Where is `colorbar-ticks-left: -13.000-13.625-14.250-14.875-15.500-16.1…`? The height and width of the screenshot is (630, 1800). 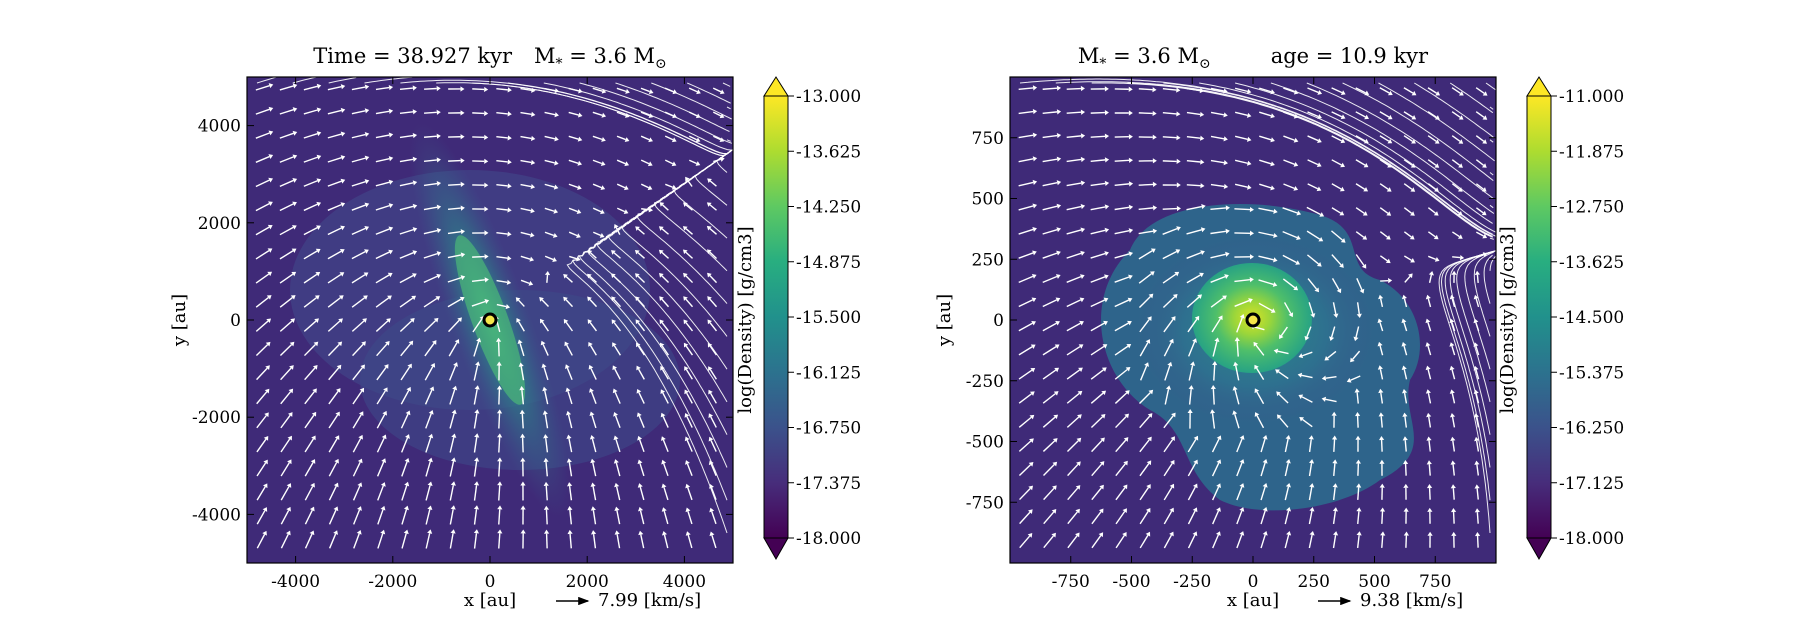 colorbar-ticks-left: -13.000-13.625-14.250-14.875-15.500-16.1… is located at coordinates (824, 318).